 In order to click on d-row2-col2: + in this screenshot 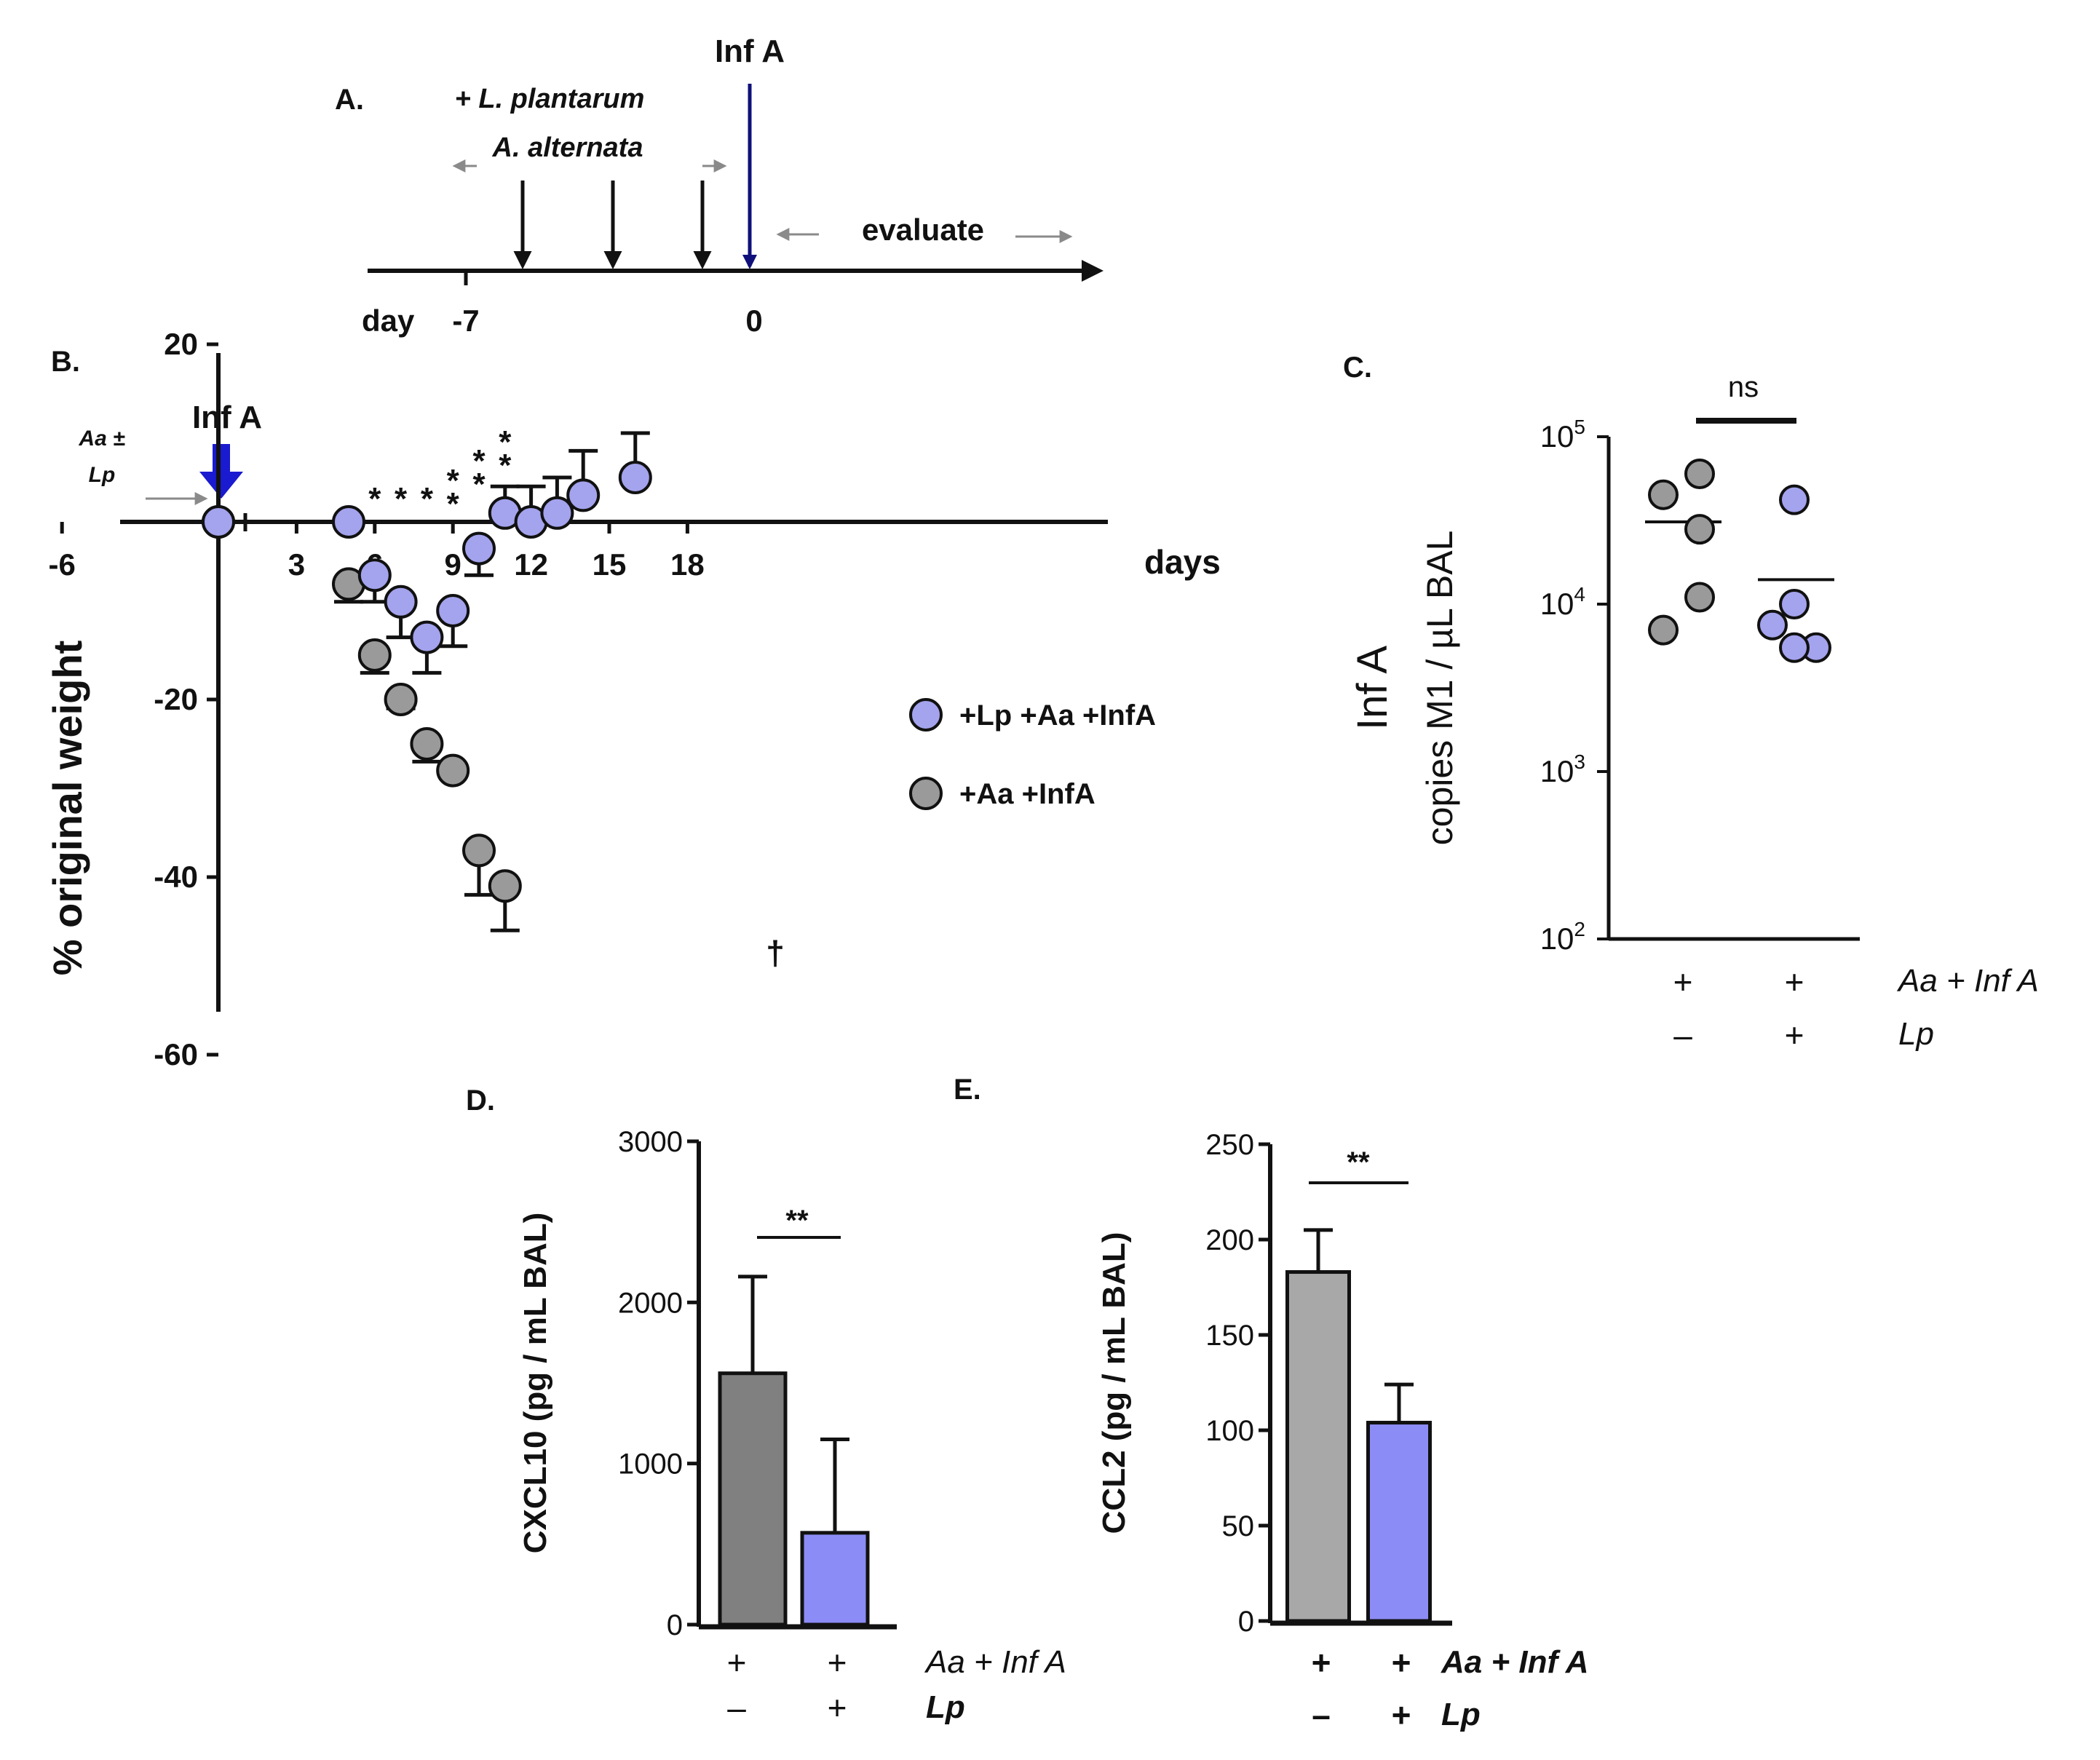, I will do `click(837, 1708)`.